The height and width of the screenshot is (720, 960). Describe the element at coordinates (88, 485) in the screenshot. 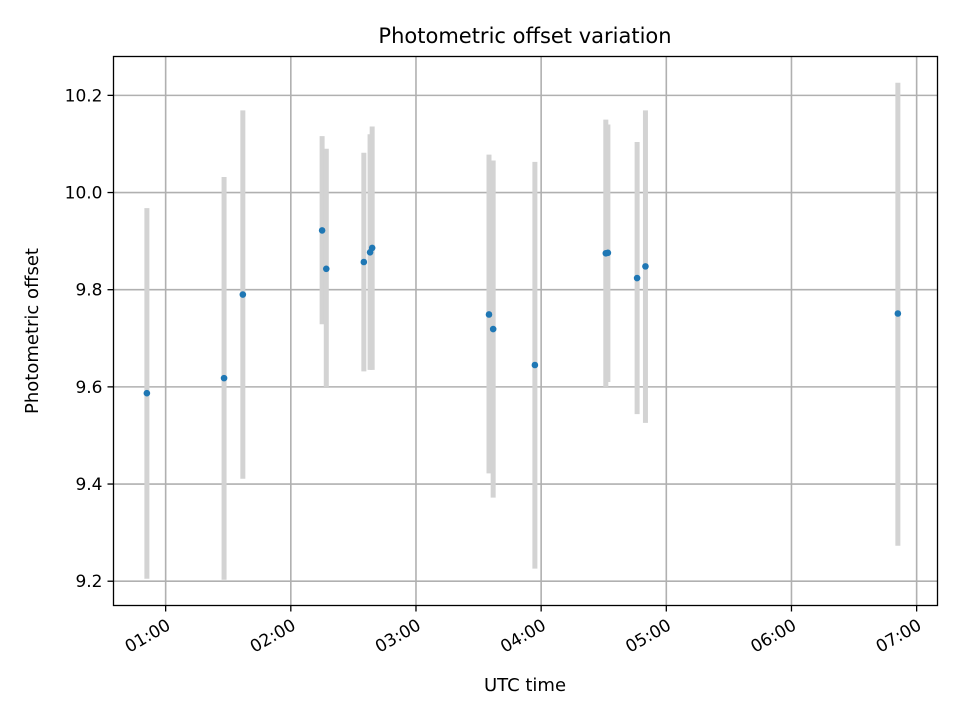

I see `y-tick-label: 9.4` at that location.